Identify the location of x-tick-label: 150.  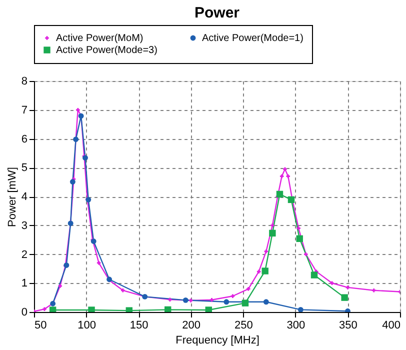
(139, 326).